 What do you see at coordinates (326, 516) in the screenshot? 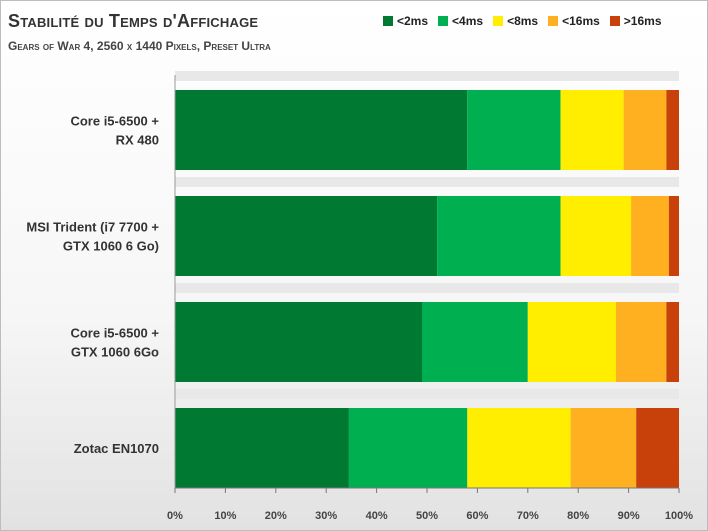
I see `x-tick-label: 30%` at bounding box center [326, 516].